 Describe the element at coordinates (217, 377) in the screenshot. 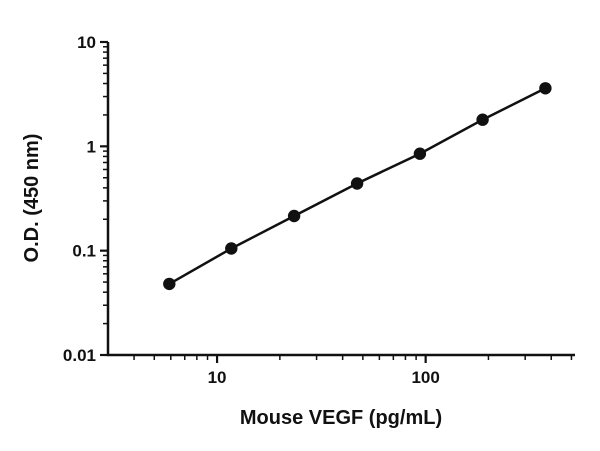

I see `x-tick-label: 10` at that location.